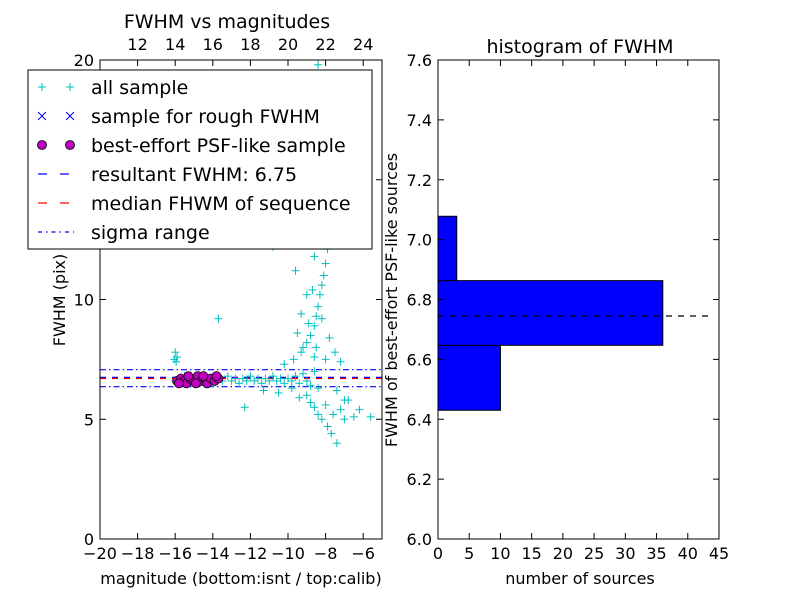 This screenshot has width=800, height=600. What do you see at coordinates (419, 419) in the screenshot?
I see `histogram-ytick-label: 6.4` at bounding box center [419, 419].